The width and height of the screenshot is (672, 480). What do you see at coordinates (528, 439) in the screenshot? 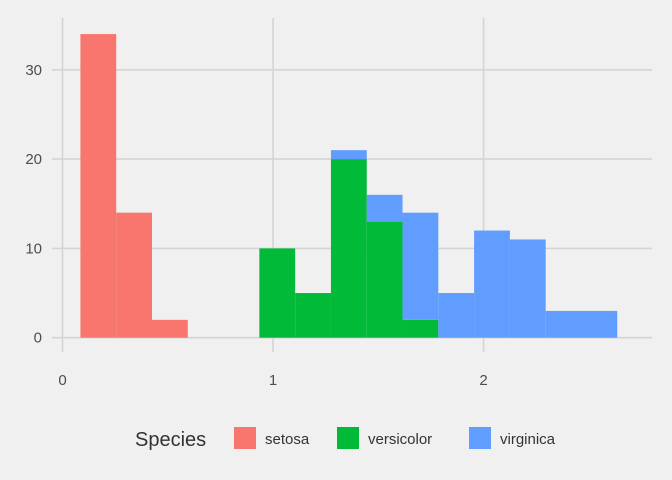
I see `legend-label-virginica: virginica` at bounding box center [528, 439].